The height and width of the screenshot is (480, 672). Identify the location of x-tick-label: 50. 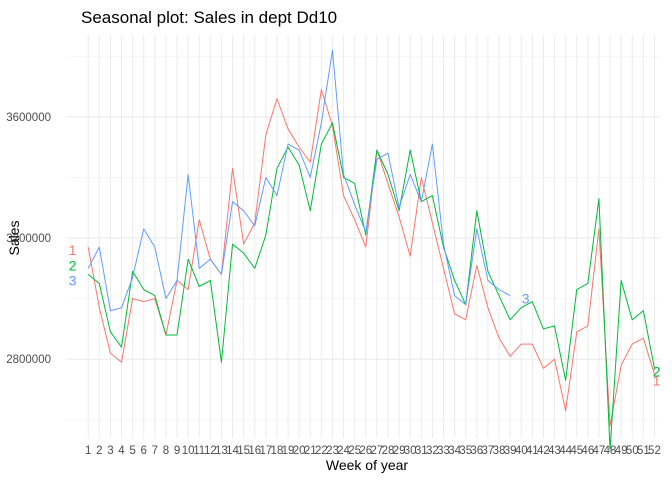
(632, 451).